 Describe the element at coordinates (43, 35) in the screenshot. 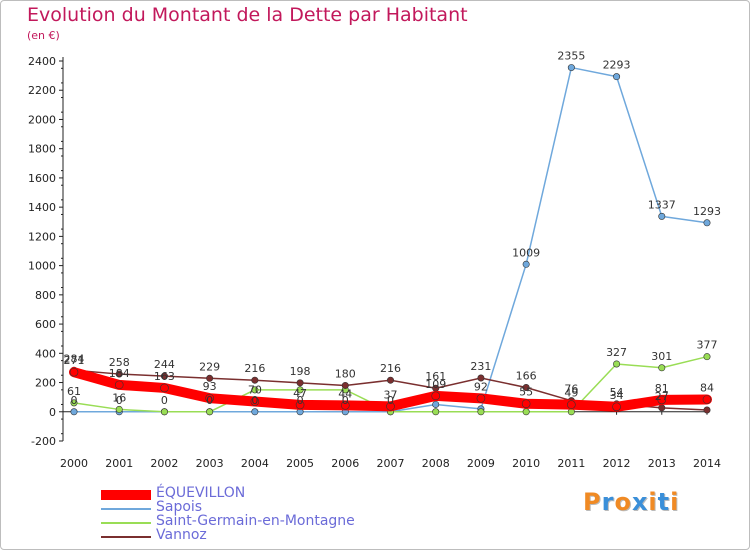

I see `chart-subtitle: (en €)` at that location.